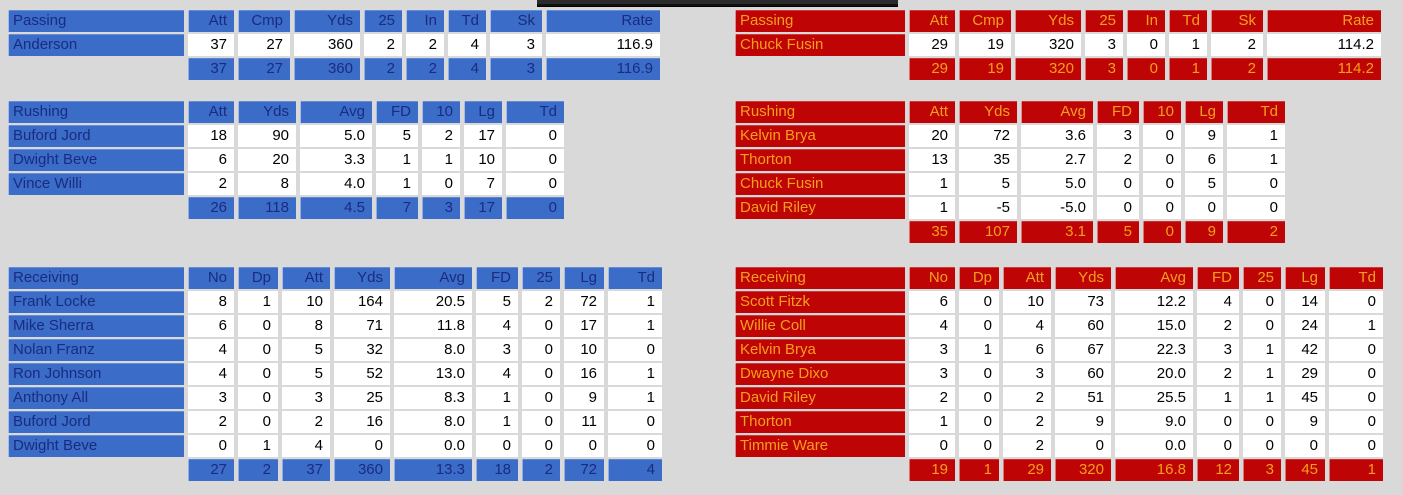 This screenshot has width=1403, height=495. Describe the element at coordinates (985, 45) in the screenshot. I see `stat-value: 19` at that location.